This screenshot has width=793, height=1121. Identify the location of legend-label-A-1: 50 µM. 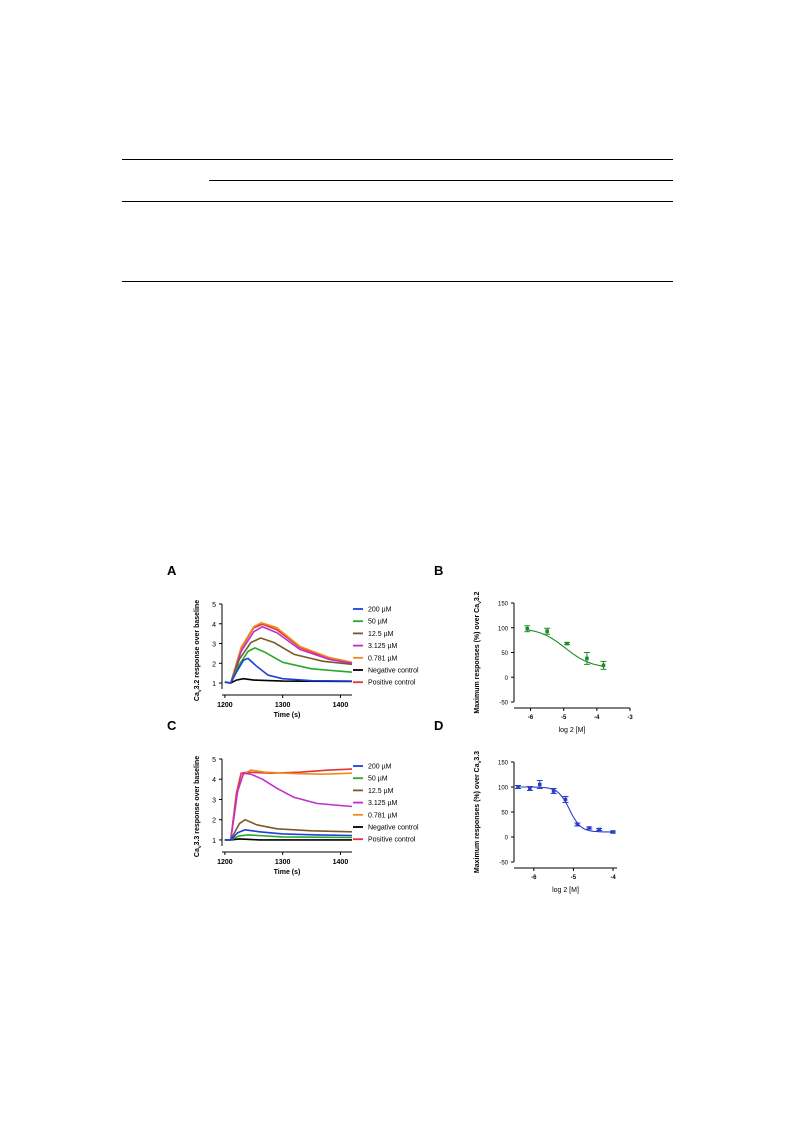
(378, 622).